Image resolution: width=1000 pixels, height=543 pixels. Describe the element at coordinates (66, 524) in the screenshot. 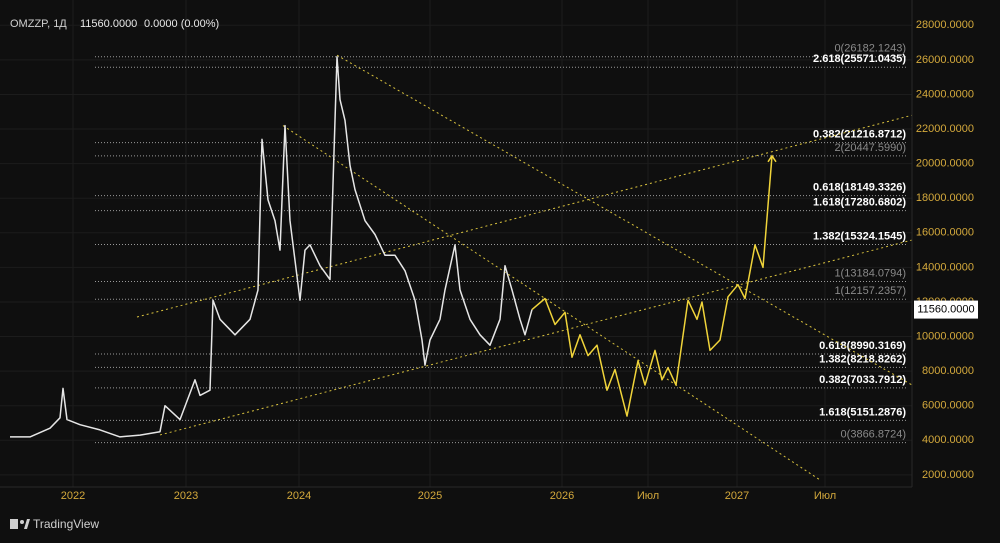

I see `brand: TradingView` at that location.